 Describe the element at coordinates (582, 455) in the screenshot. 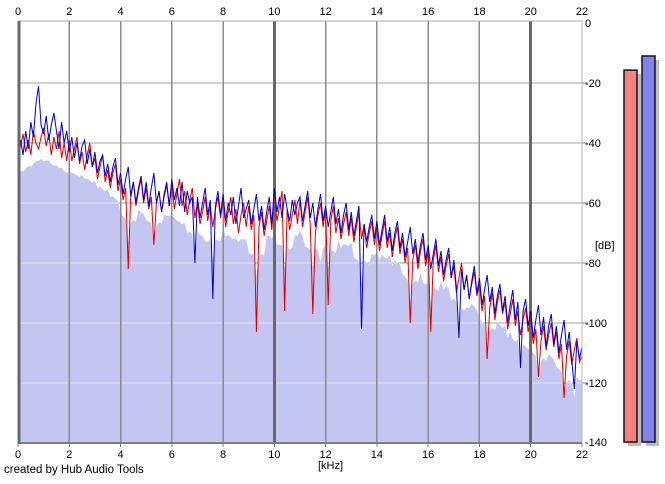

I see `x-axis-tick-label-bottom: 22` at that location.